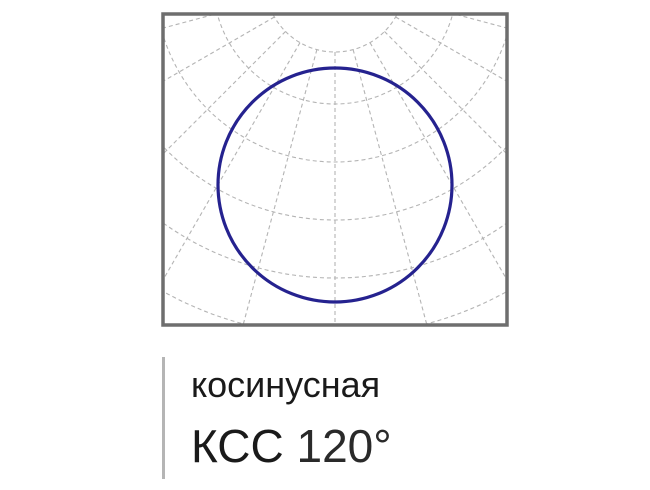  What do you see at coordinates (219, 49) in the screenshot?
I see `grid-ray-m60` at bounding box center [219, 49].